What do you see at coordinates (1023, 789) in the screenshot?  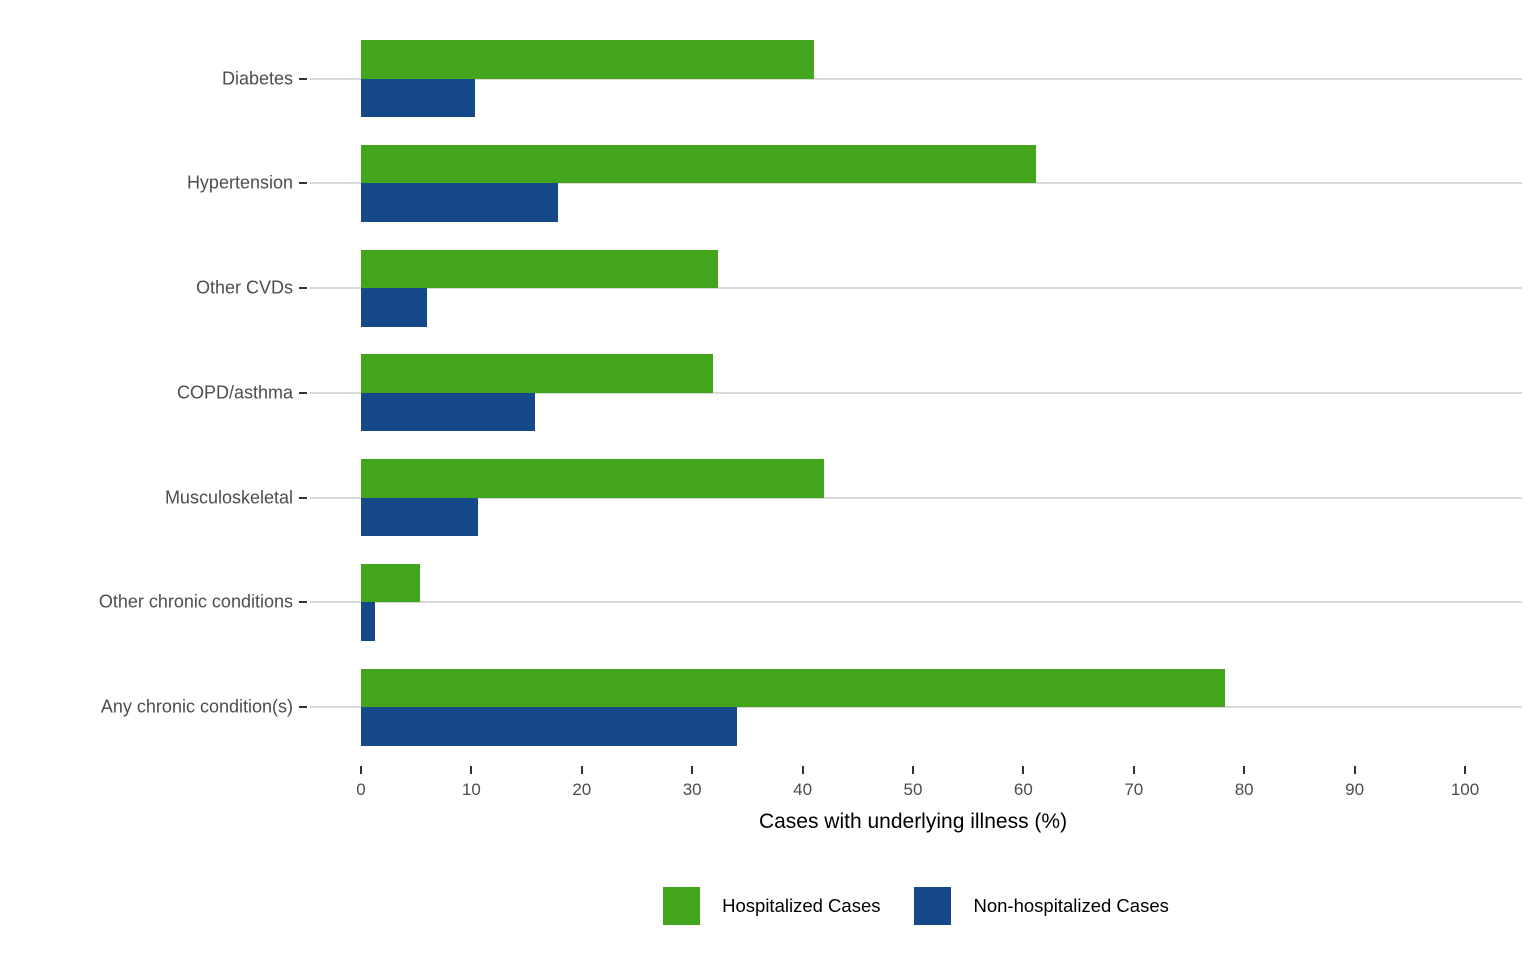 I see `x-tick-label: 60` at bounding box center [1023, 789].